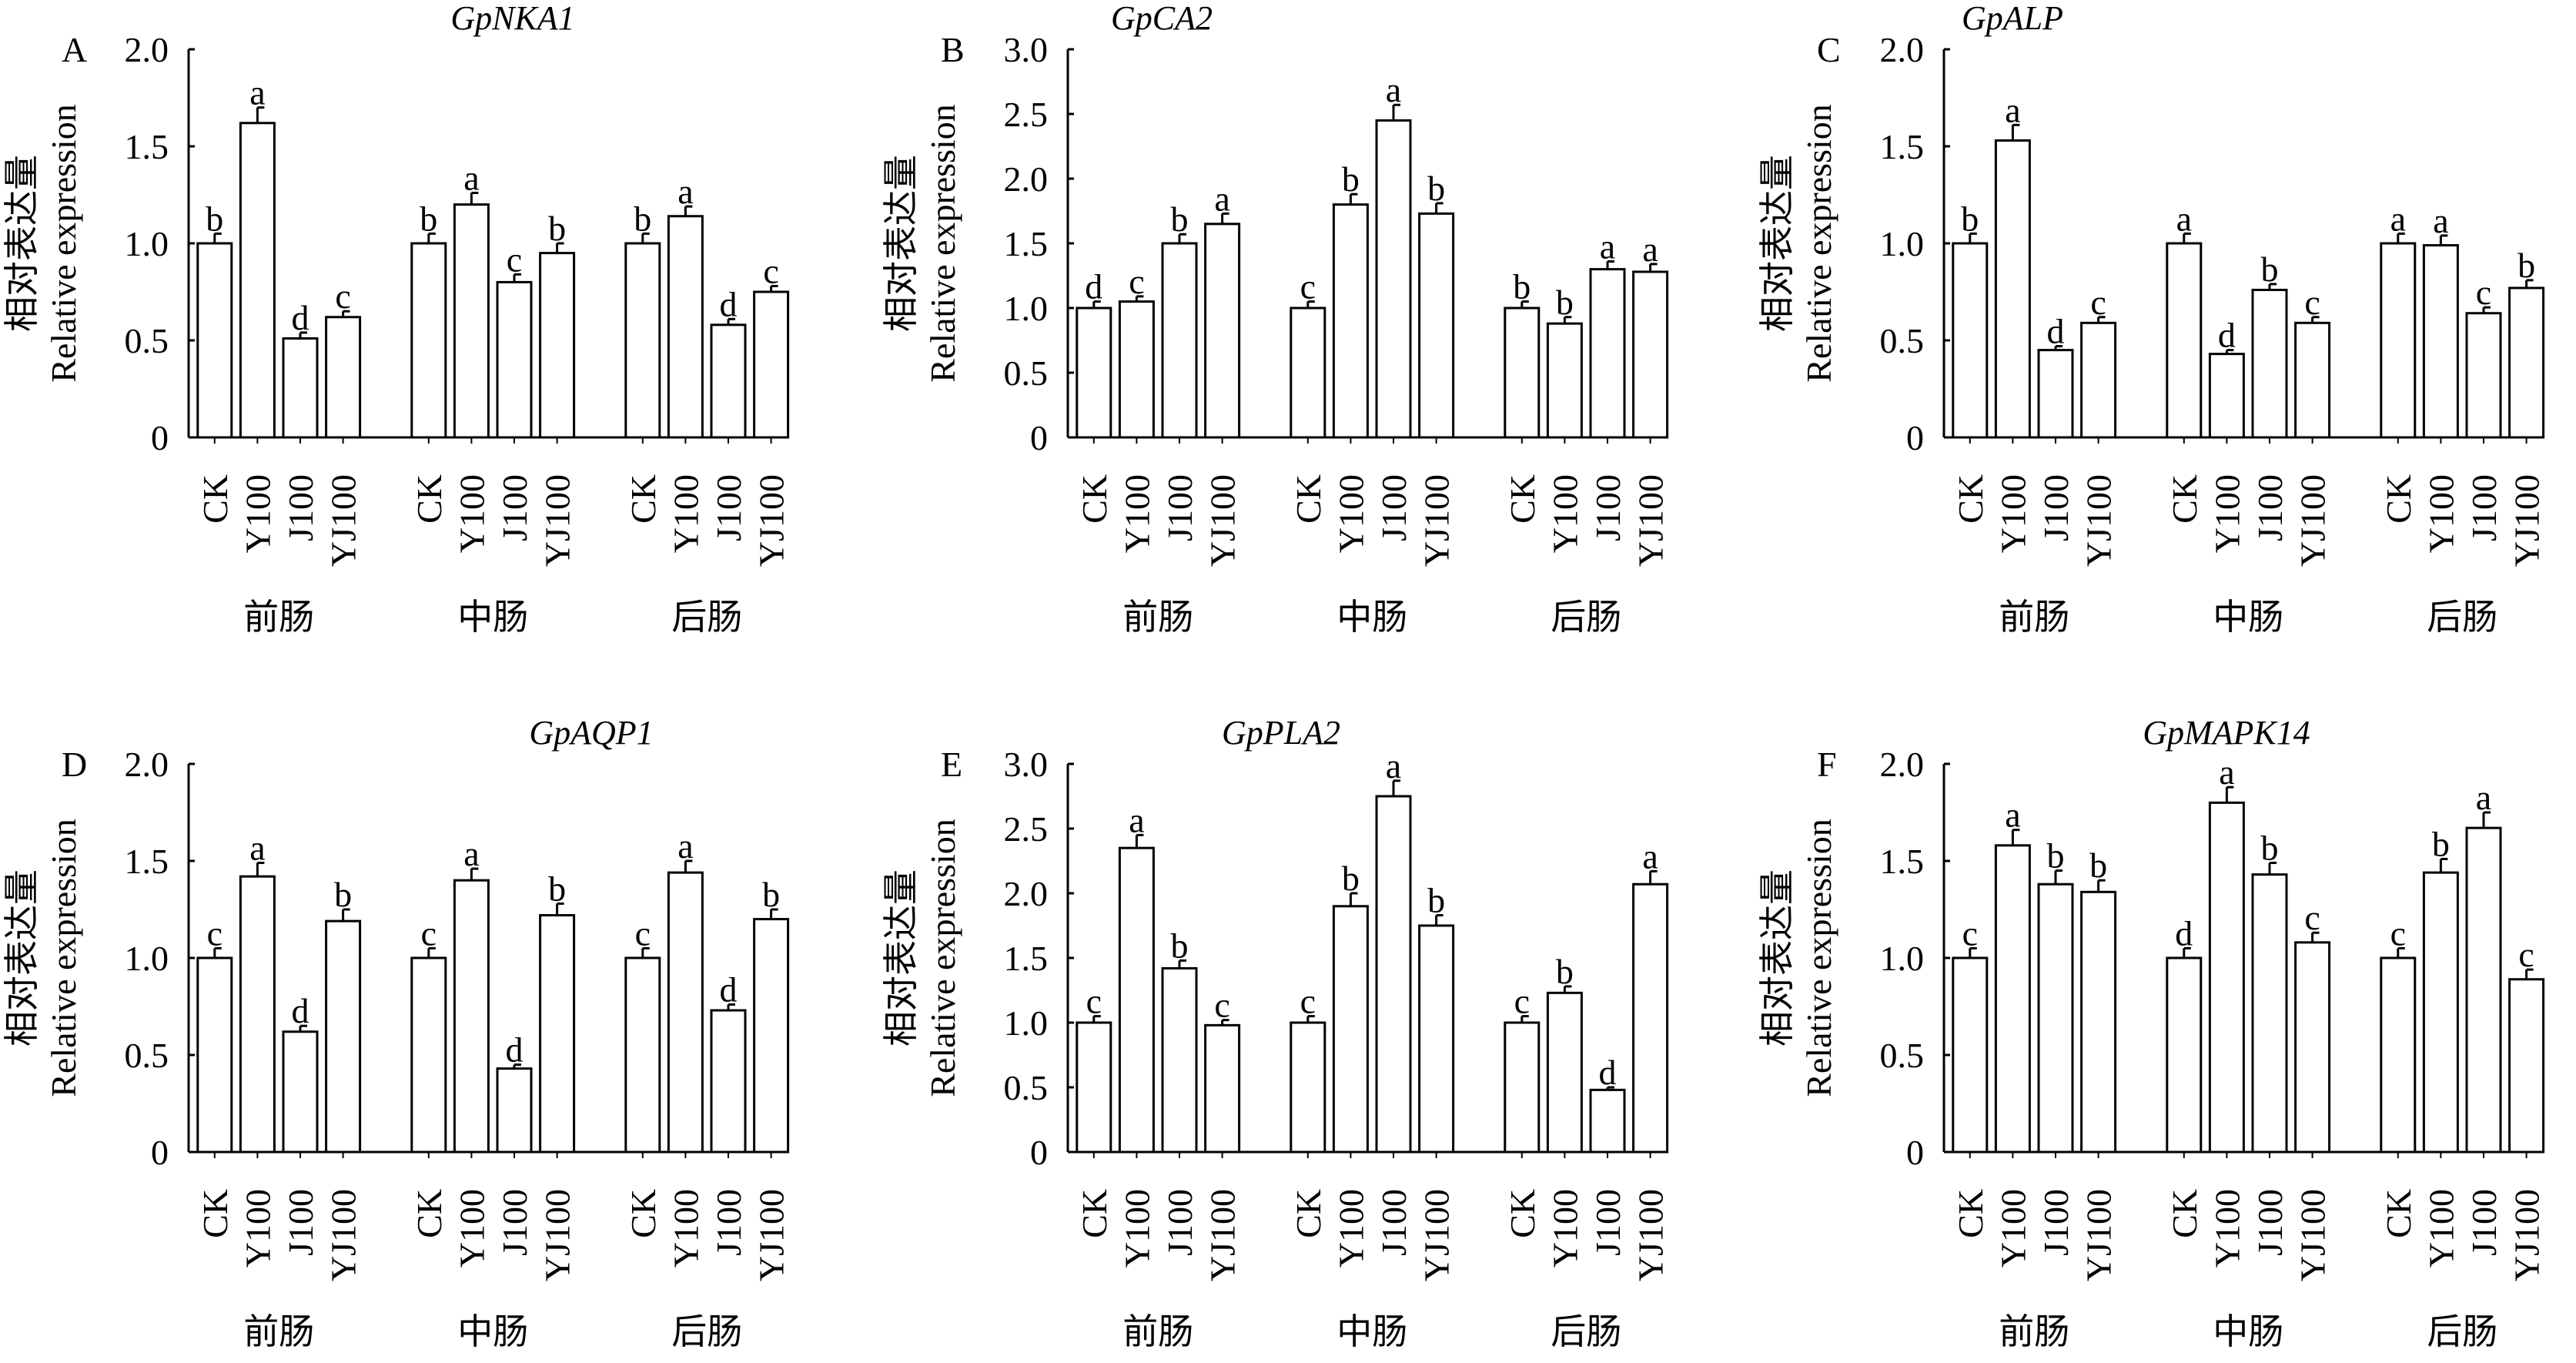 Image resolution: width=2576 pixels, height=1363 pixels. I want to click on panel-label: C, so click(1829, 49).